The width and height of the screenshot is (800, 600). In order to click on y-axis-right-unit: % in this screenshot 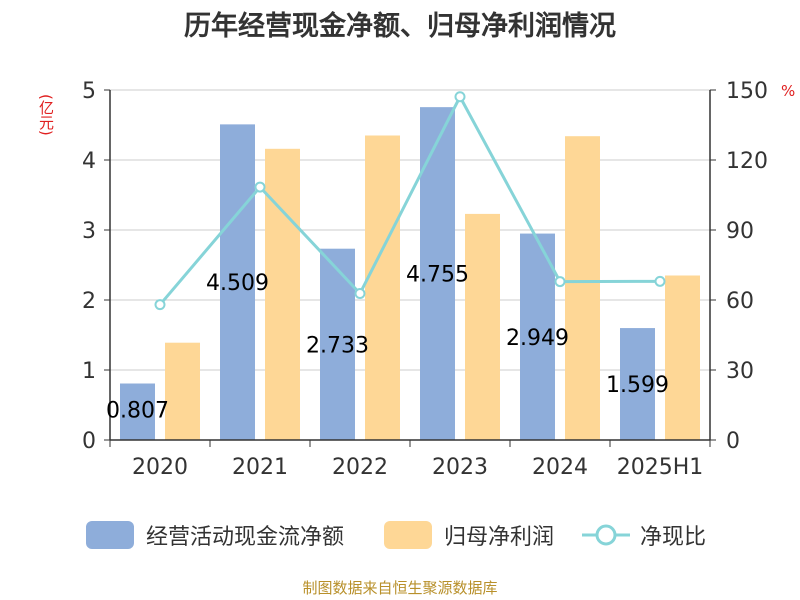, I will do `click(788, 91)`.